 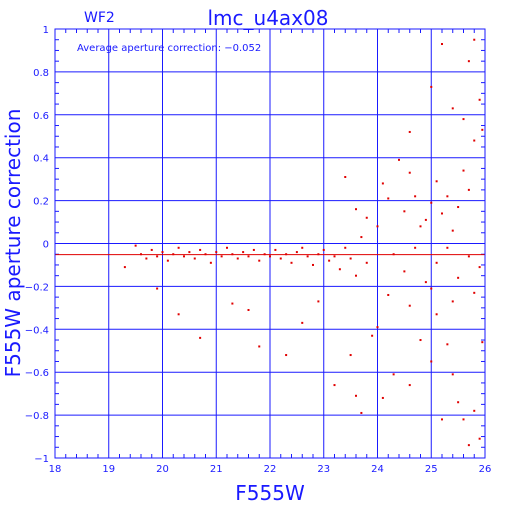 I want to click on x-tick-label: 22, so click(x=270, y=469).